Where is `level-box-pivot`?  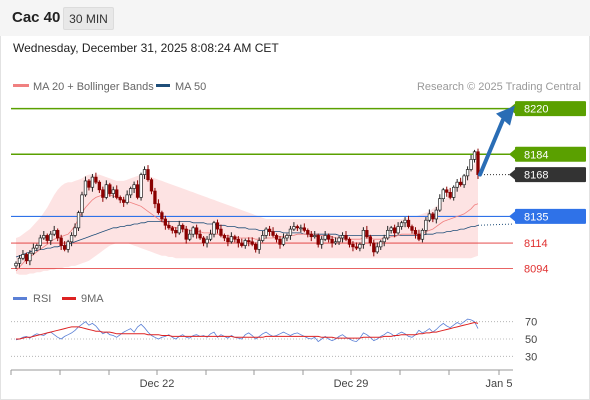 level-box-pivot is located at coordinates (550, 216).